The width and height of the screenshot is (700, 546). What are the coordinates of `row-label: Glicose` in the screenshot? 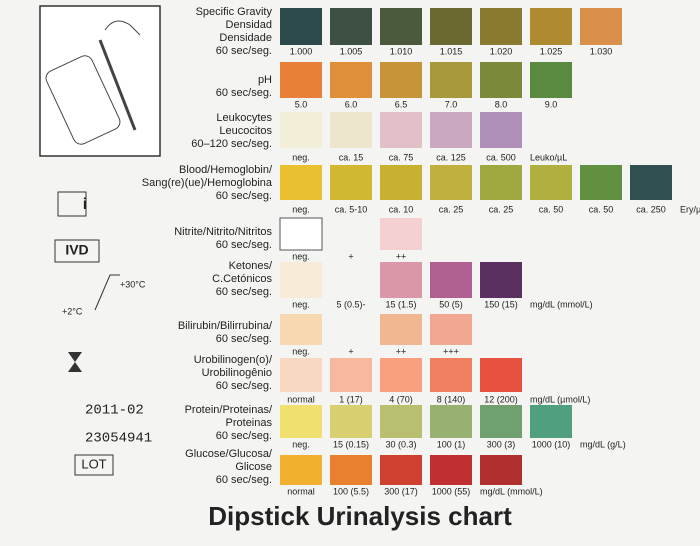 It's located at (253, 467).